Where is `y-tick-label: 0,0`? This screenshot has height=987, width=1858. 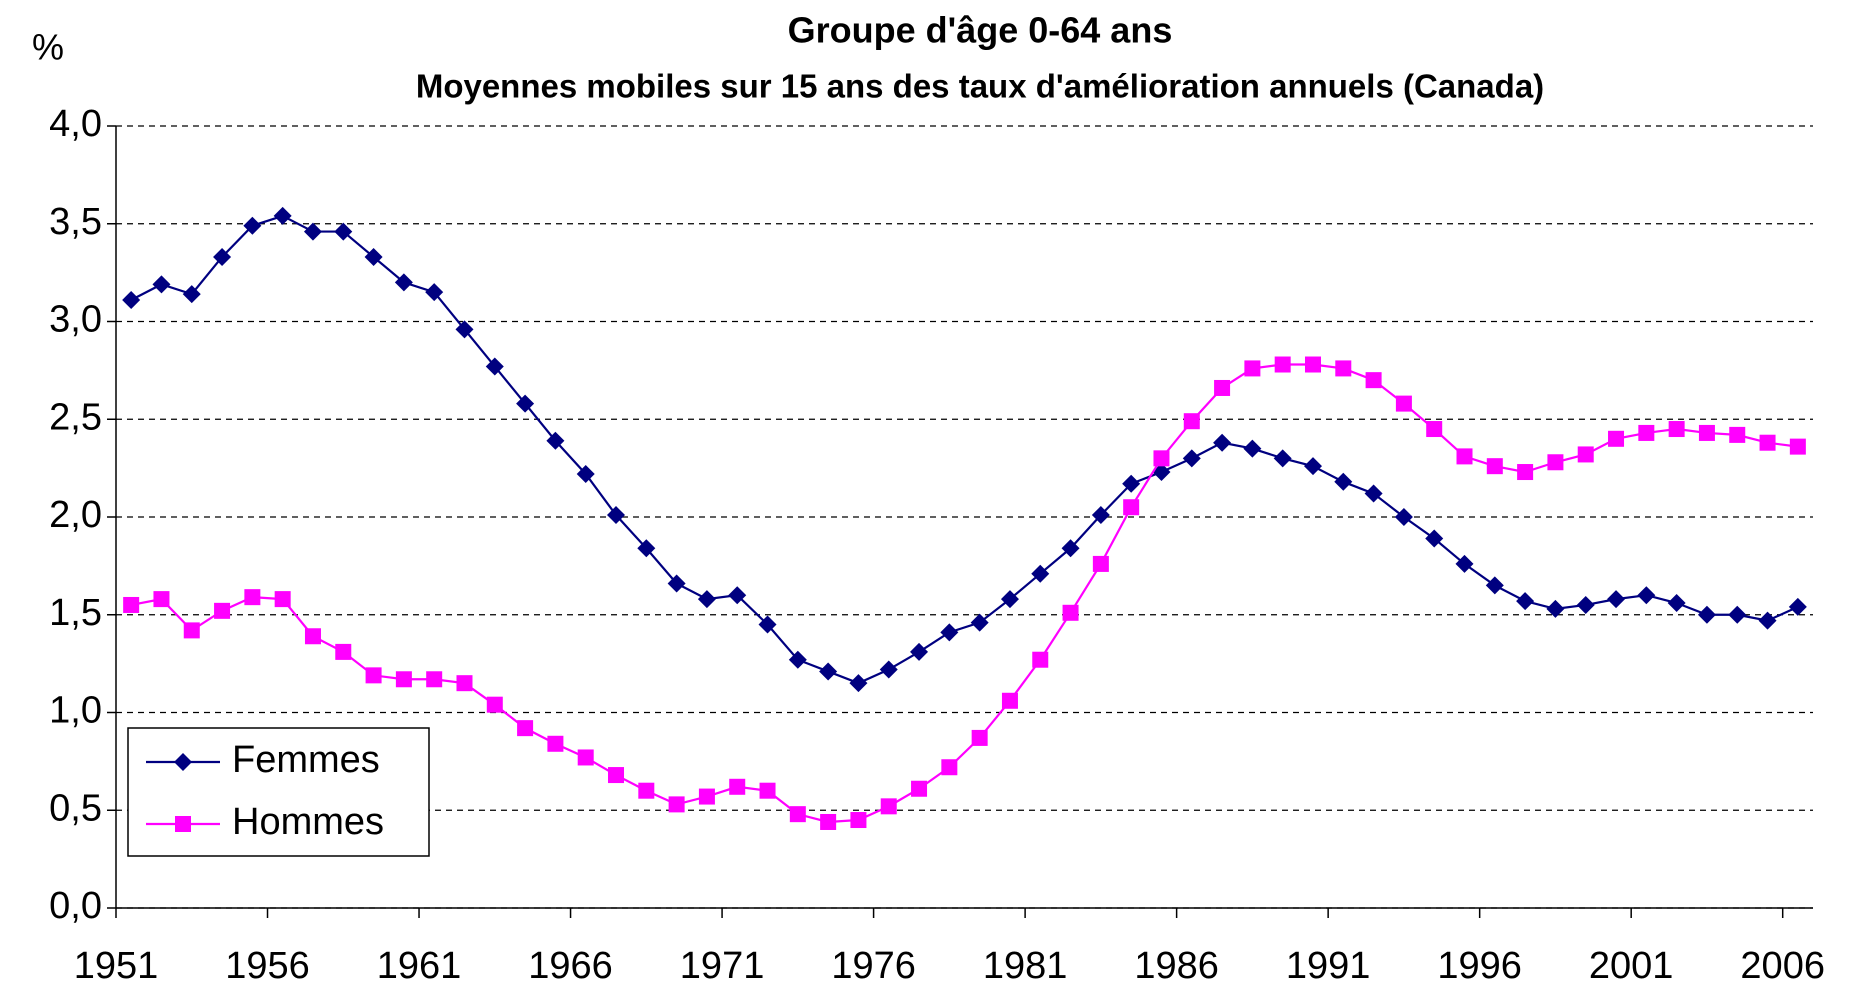
y-tick-label: 0,0 is located at coordinates (75, 906).